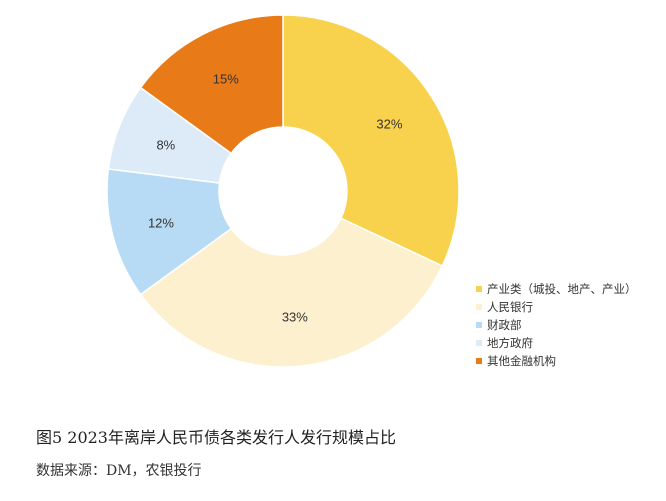 This screenshot has width=666, height=501. Describe the element at coordinates (295, 316) in the screenshot. I see `slice-label-1: 33%` at that location.